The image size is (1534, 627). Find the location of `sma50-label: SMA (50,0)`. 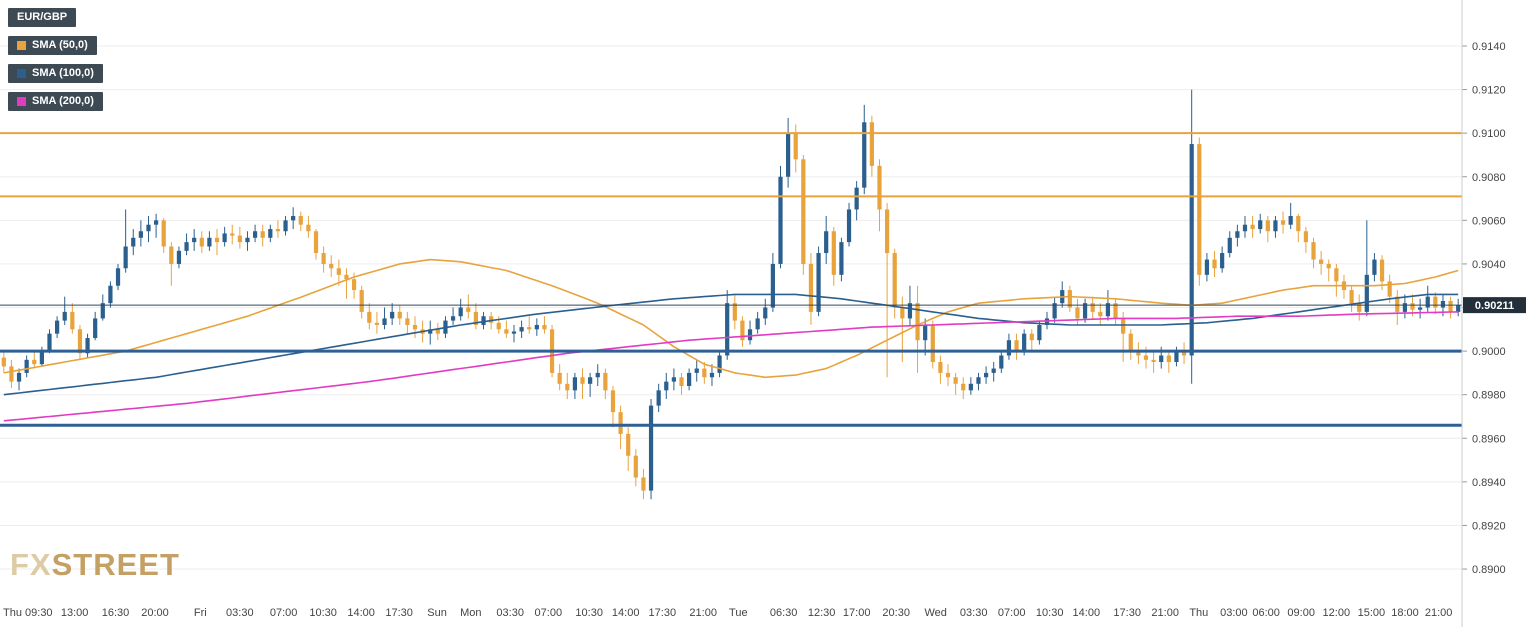

sma50-label: SMA (50,0) is located at coordinates (60, 45).